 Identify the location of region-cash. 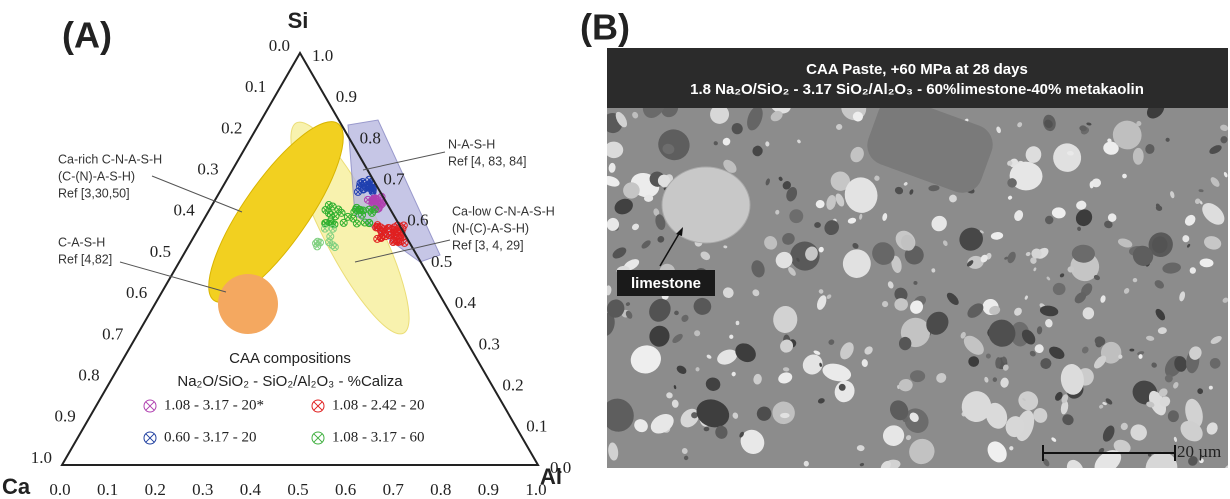
(248, 304).